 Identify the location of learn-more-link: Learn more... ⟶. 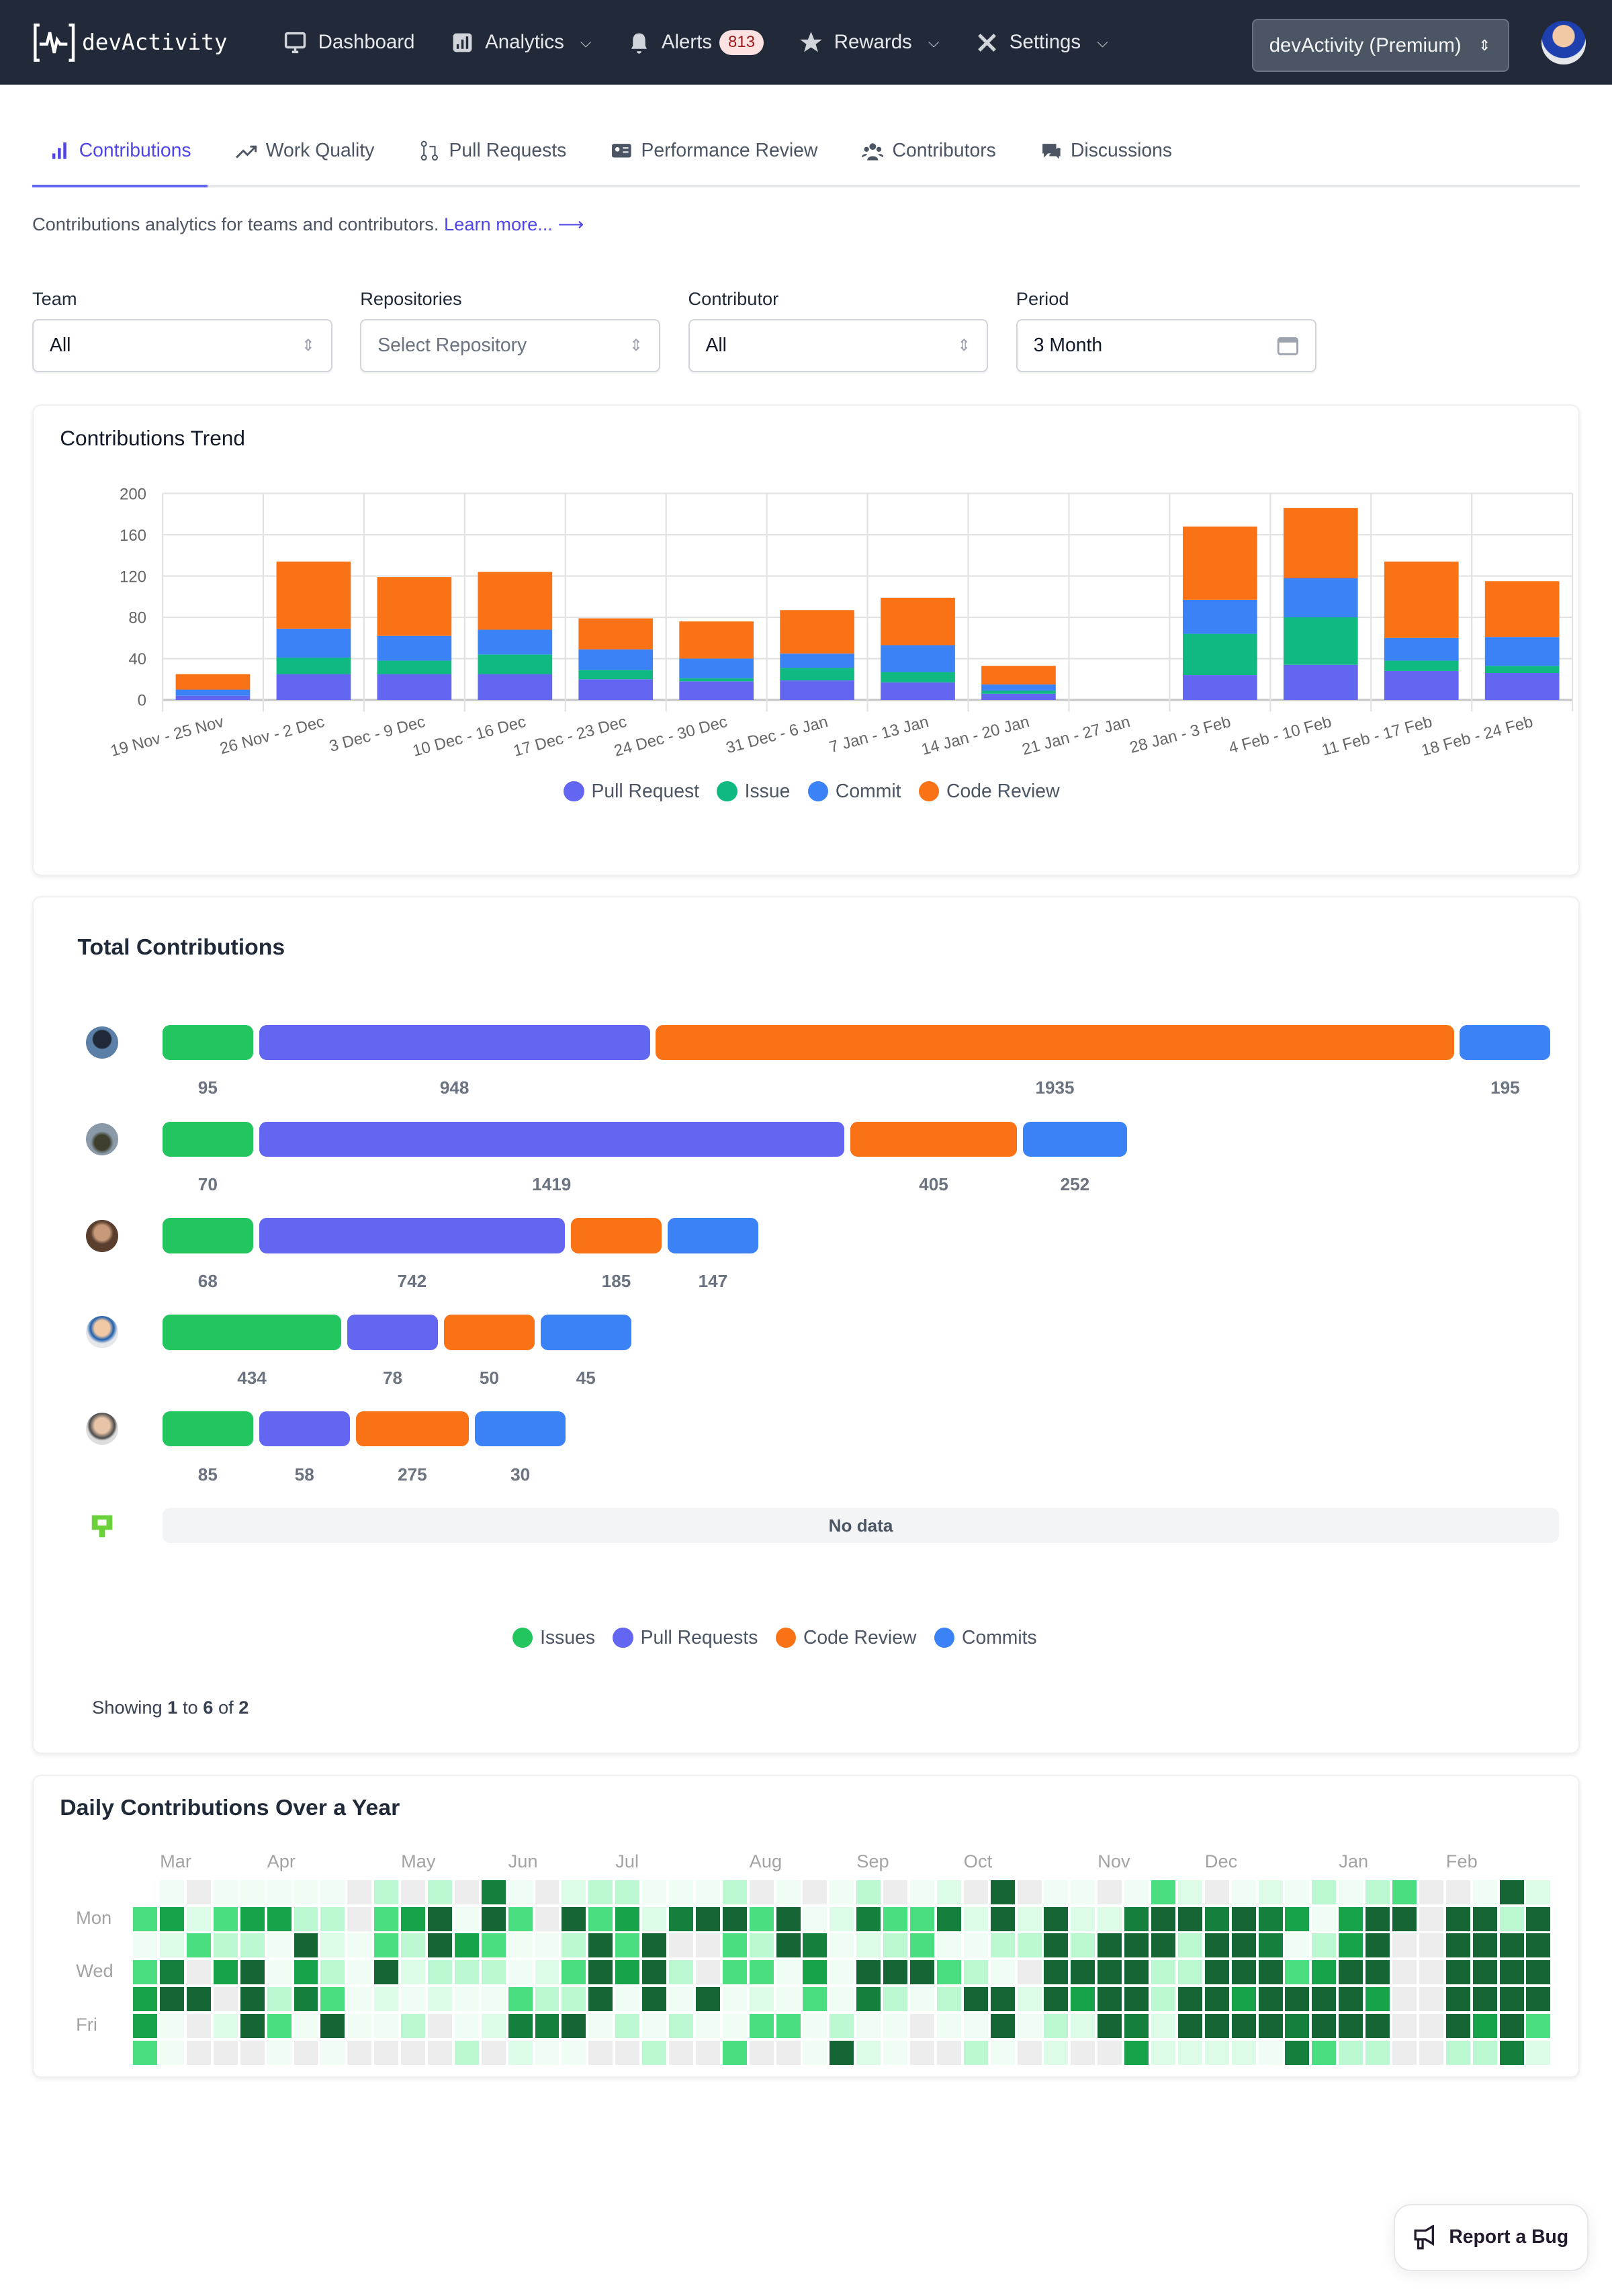
(514, 224).